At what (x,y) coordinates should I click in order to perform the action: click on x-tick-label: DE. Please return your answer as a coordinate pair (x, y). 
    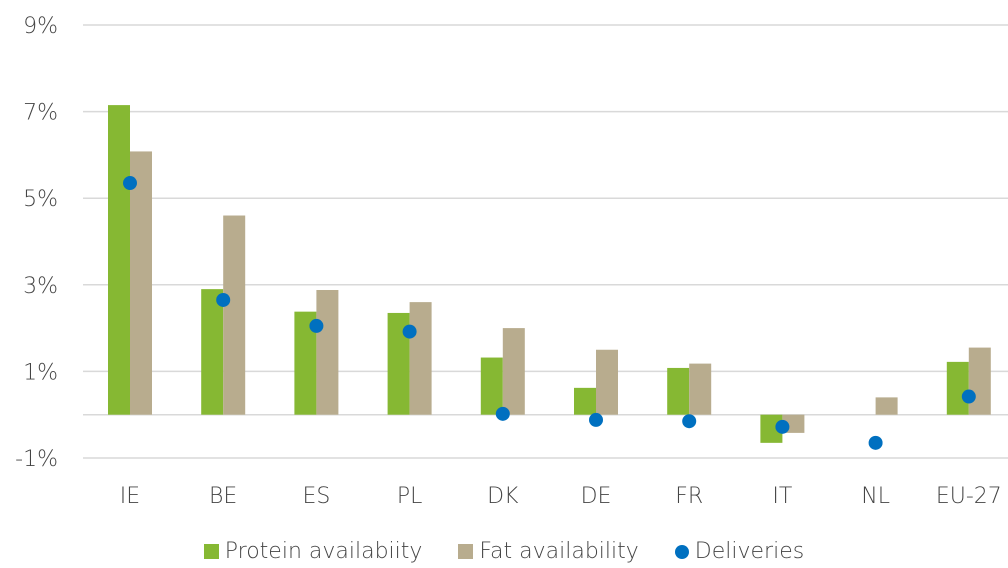
    Looking at the image, I should click on (596, 496).